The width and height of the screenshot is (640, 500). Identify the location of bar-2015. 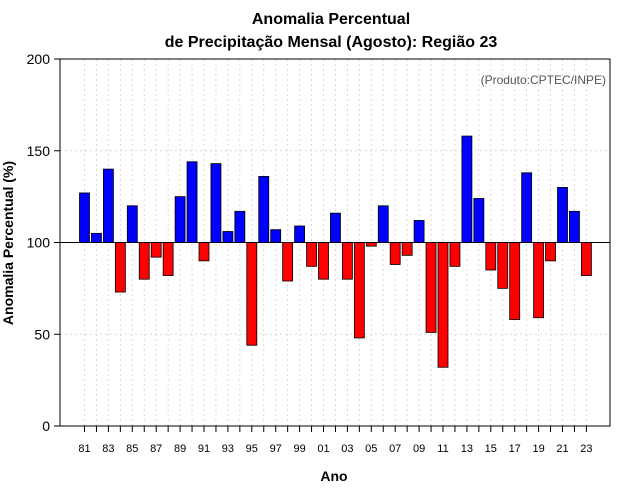
(491, 256).